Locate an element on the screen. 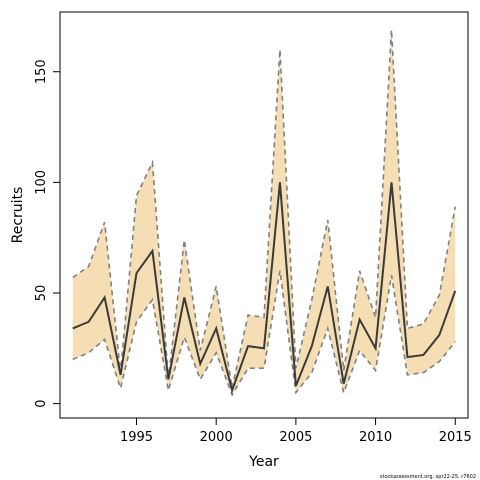 This screenshot has height=480, width=480. y-tick-label: 50 is located at coordinates (41, 293).